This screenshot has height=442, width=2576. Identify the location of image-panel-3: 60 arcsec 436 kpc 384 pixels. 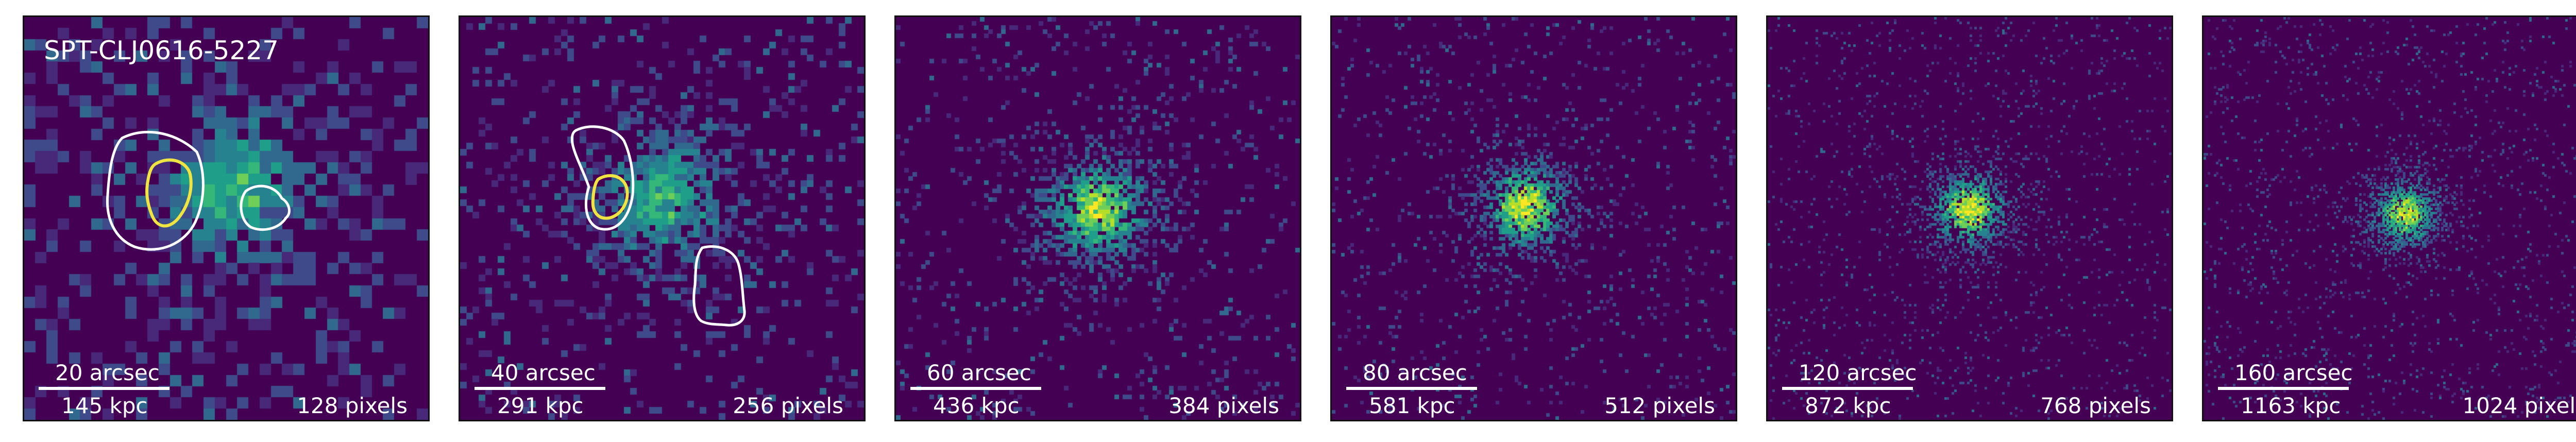
(1097, 218).